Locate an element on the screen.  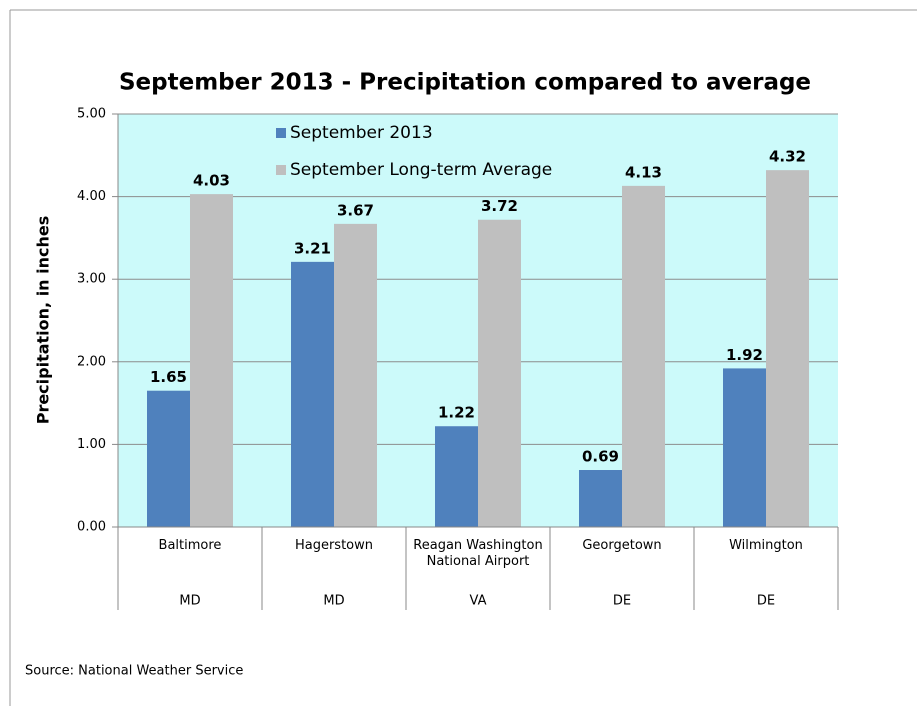
value-label: 3.21 is located at coordinates (312, 248).